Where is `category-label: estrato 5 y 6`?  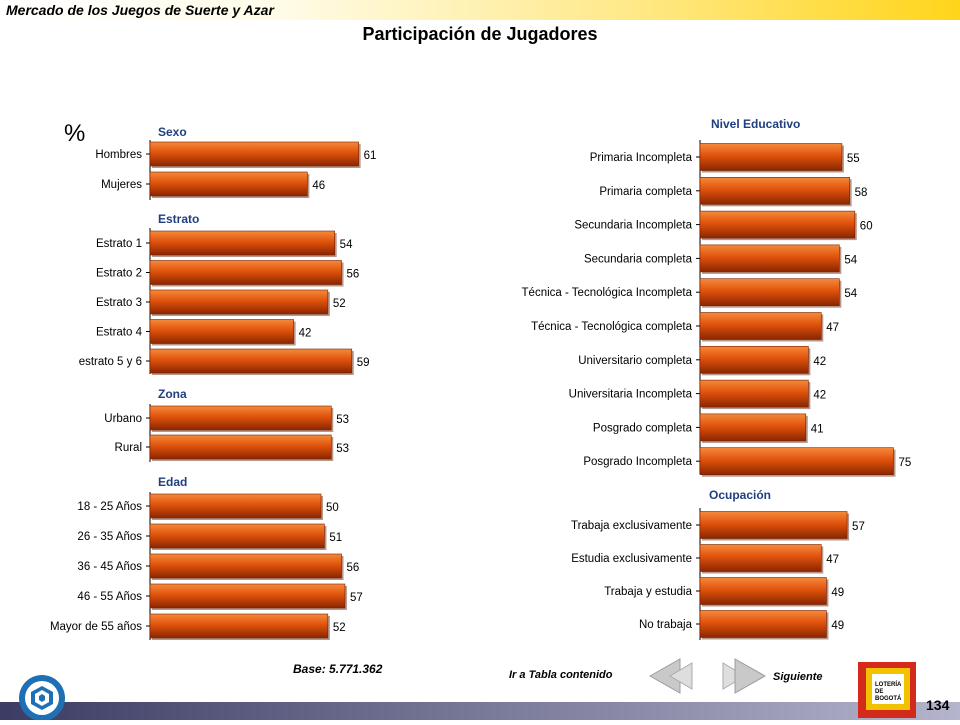 category-label: estrato 5 y 6 is located at coordinates (110, 362).